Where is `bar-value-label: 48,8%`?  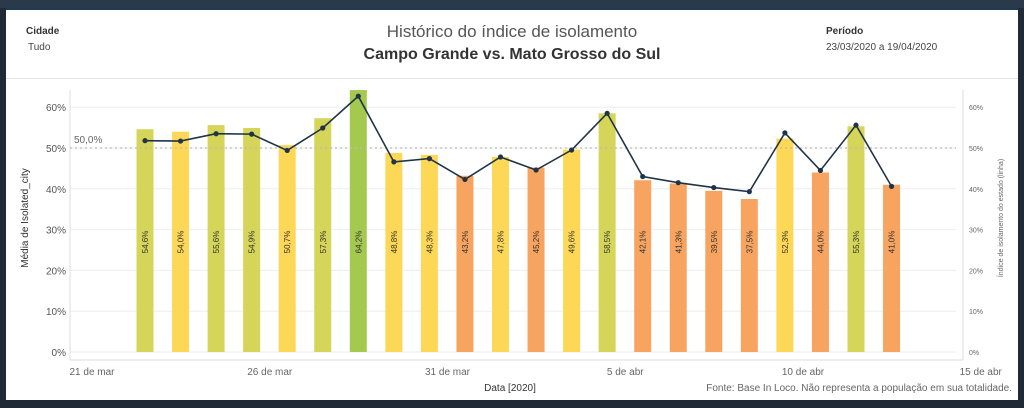
bar-value-label: 48,8% is located at coordinates (394, 242).